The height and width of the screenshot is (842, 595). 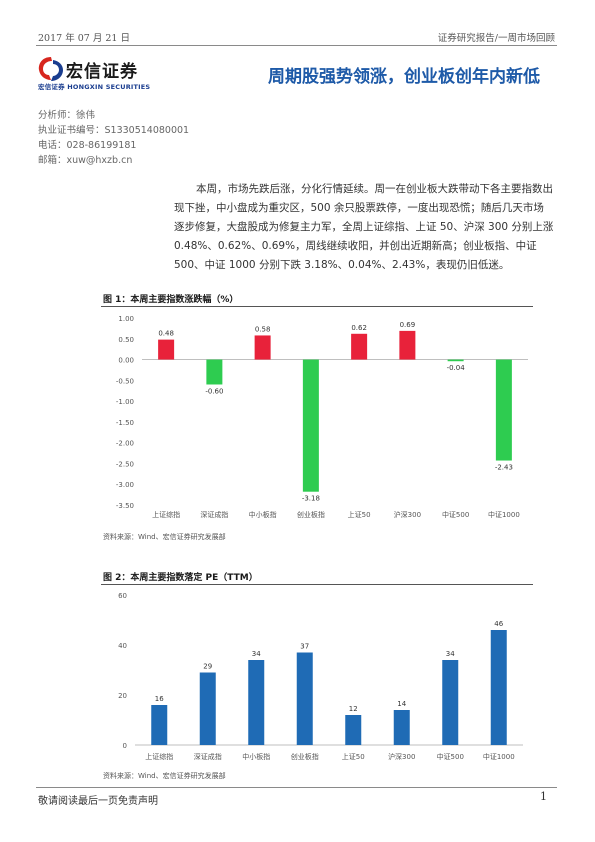 What do you see at coordinates (296, 45) in the screenshot?
I see `header-divider` at bounding box center [296, 45].